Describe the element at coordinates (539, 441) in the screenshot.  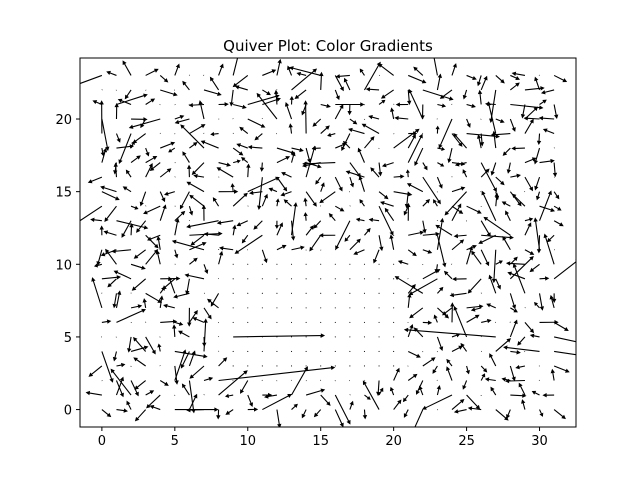
I see `x-tick-label: 30` at that location.